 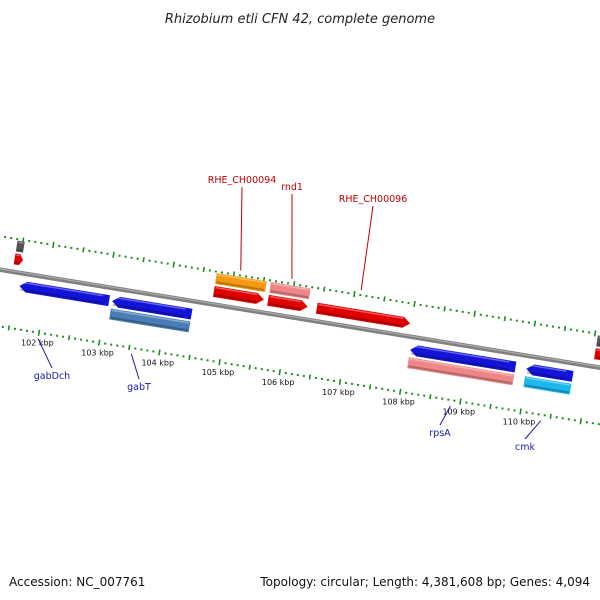 What do you see at coordinates (519, 421) in the screenshot?
I see `tick-label: 110 kbp` at bounding box center [519, 421].